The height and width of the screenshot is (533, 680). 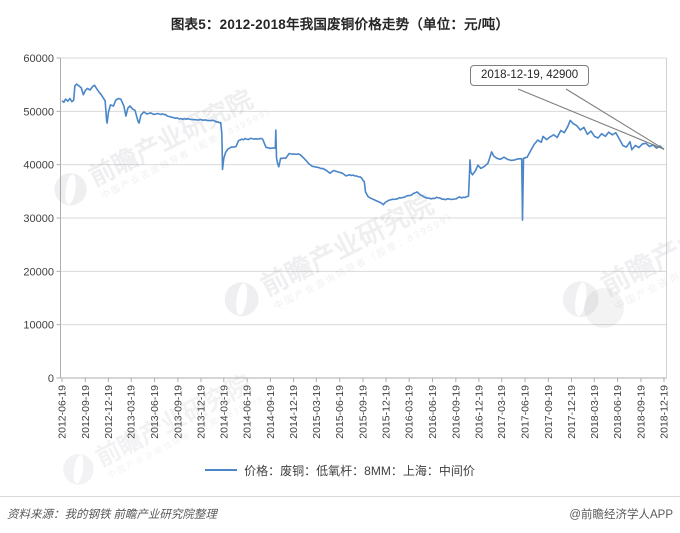 I want to click on legend-line-sample, so click(x=221, y=470).